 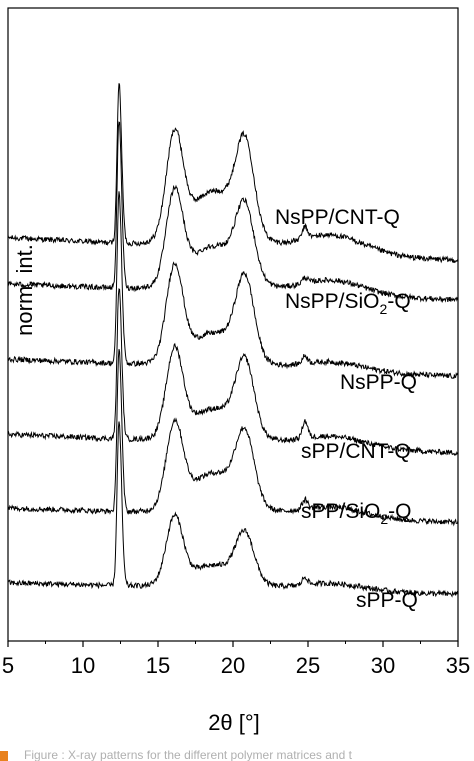 I want to click on series-label-1: NsPP/CNT-Q, so click(x=337, y=217).